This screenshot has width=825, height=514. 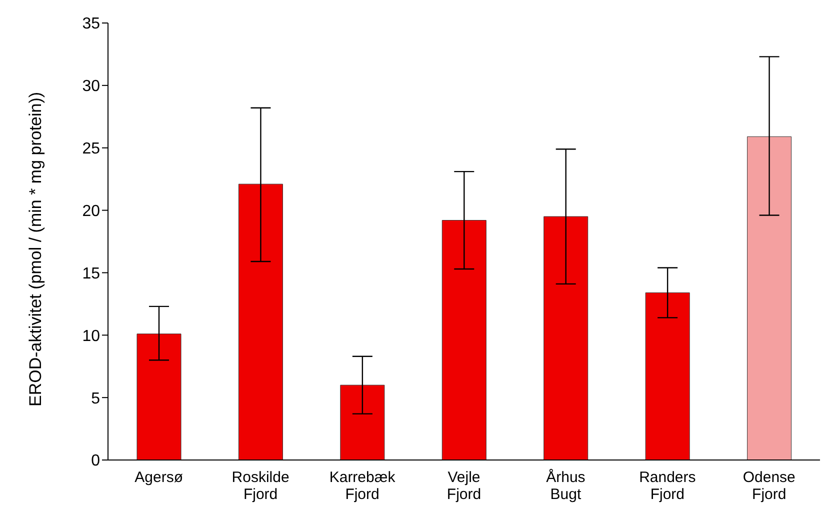 I want to click on x-tick-label: Karrebæk Fjord, so click(x=362, y=486).